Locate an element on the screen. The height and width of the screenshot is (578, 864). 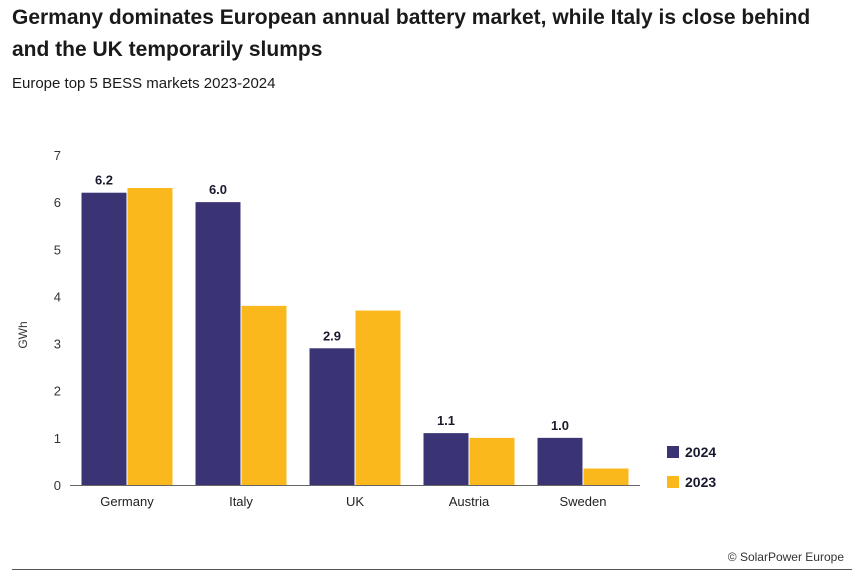
y-tick-label: 0 is located at coordinates (57, 485).